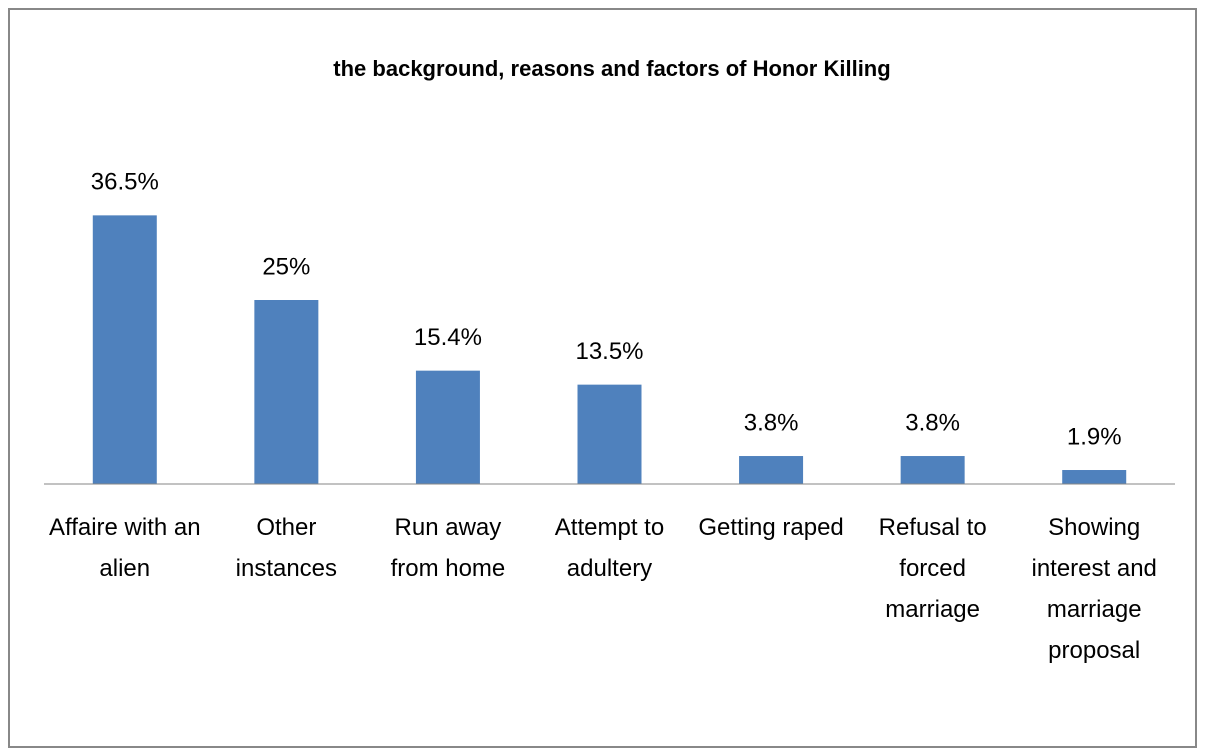 This screenshot has height=748, width=1207. Describe the element at coordinates (1094, 436) in the screenshot. I see `data-label: 1.9%` at that location.